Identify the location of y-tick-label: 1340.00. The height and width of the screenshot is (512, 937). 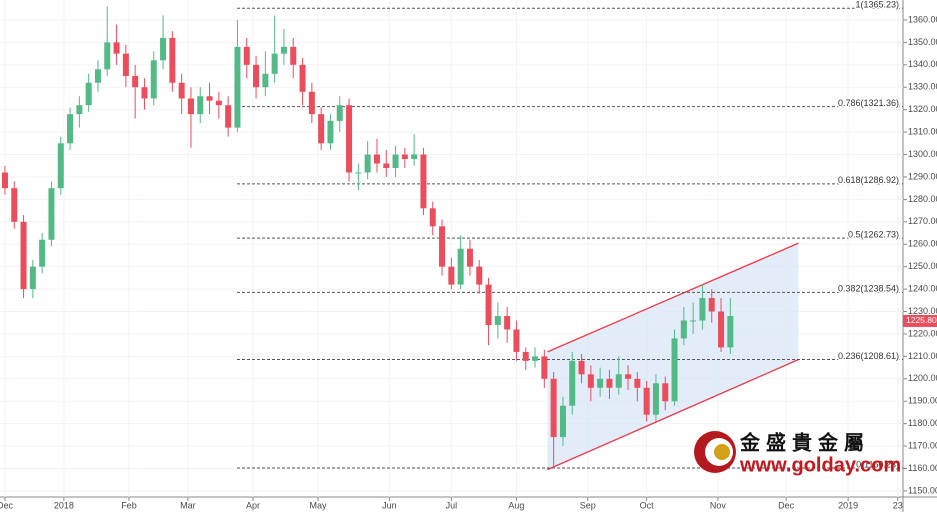
(922, 64).